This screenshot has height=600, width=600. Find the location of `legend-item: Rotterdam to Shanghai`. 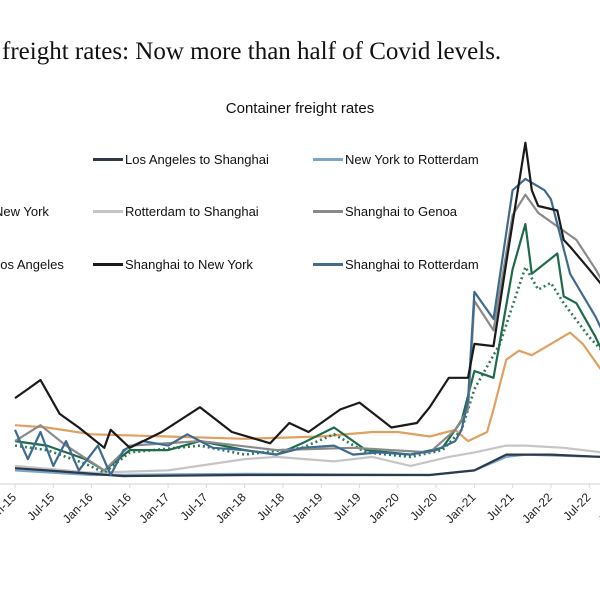

legend-item: Rotterdam to Shanghai is located at coordinates (176, 211).